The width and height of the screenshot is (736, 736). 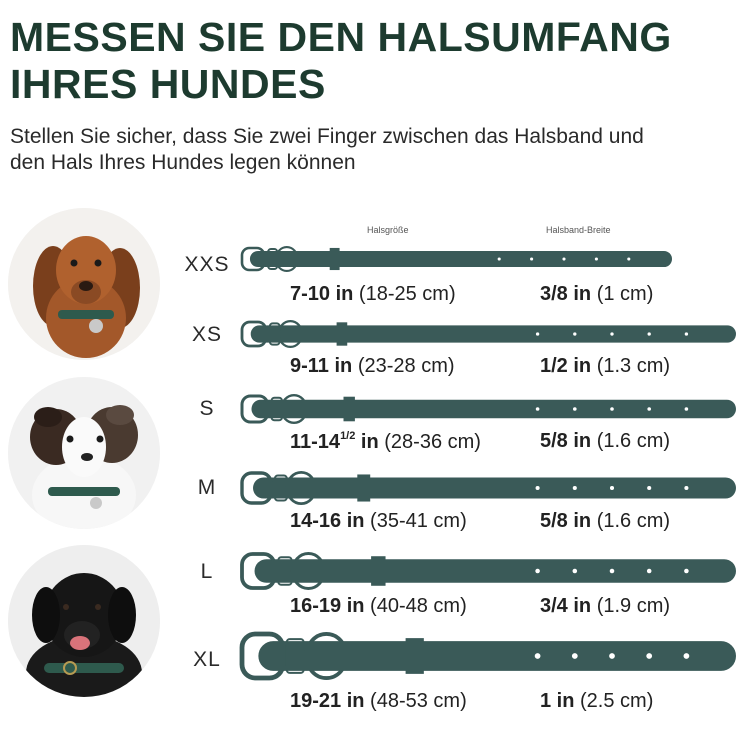 I want to click on circ-inches: 19-21 in, so click(x=327, y=701).